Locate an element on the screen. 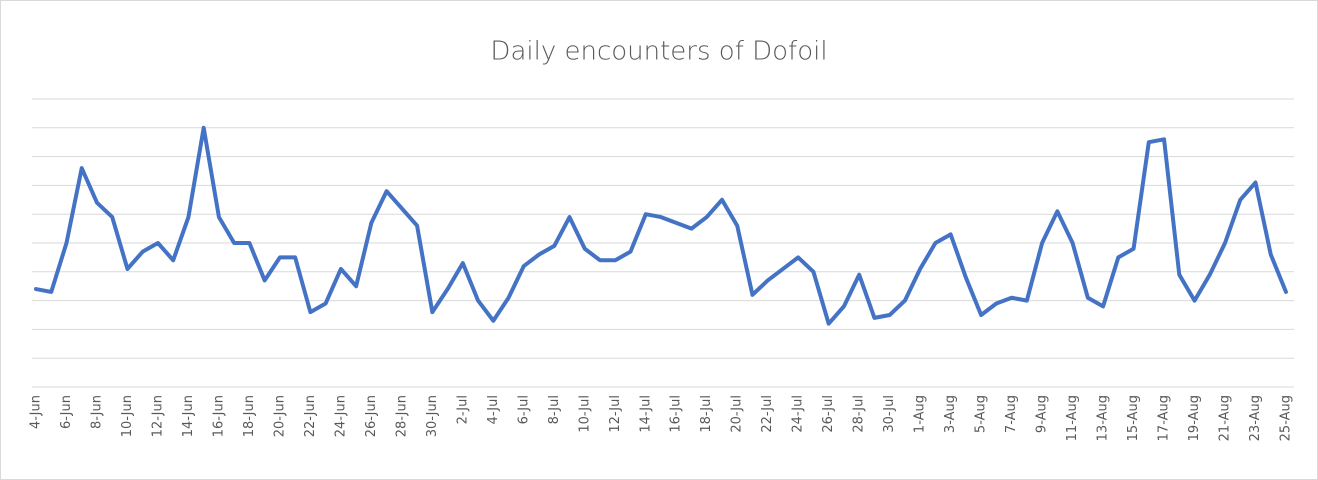  x-tick-label: 22-Jun is located at coordinates (310, 416).